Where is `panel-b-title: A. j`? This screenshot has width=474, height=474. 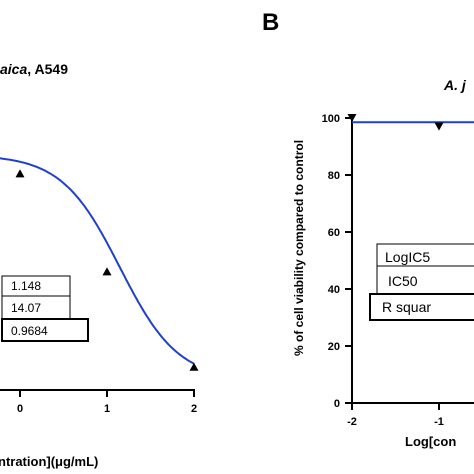
panel-b-title: A. j is located at coordinates (455, 85).